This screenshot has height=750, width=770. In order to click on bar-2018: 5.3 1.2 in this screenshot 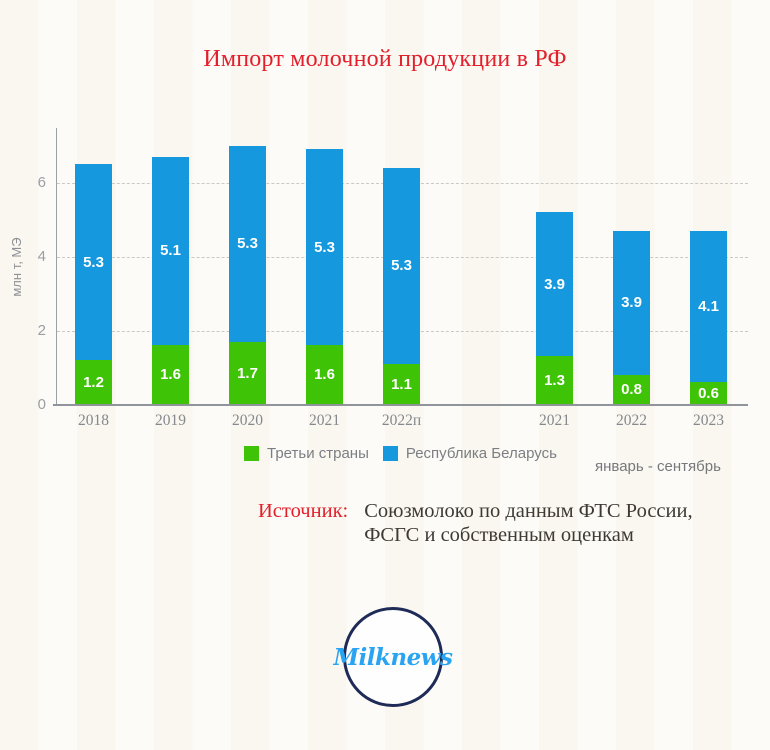, I will do `click(93, 284)`.